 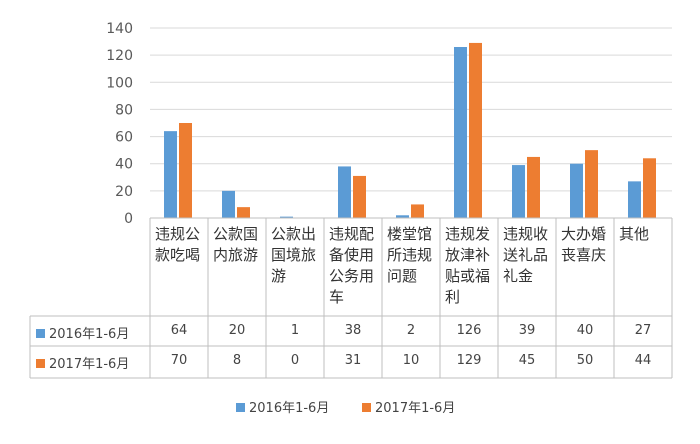 What do you see at coordinates (643, 330) in the screenshot?
I see `table-cell: 27` at bounding box center [643, 330].